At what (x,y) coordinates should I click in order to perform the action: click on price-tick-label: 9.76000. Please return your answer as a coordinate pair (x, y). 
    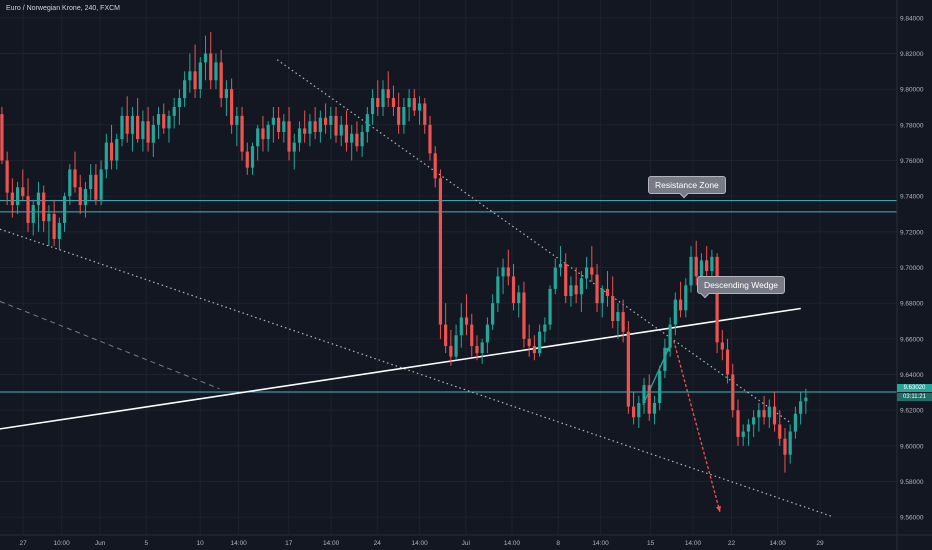
    Looking at the image, I should click on (912, 161).